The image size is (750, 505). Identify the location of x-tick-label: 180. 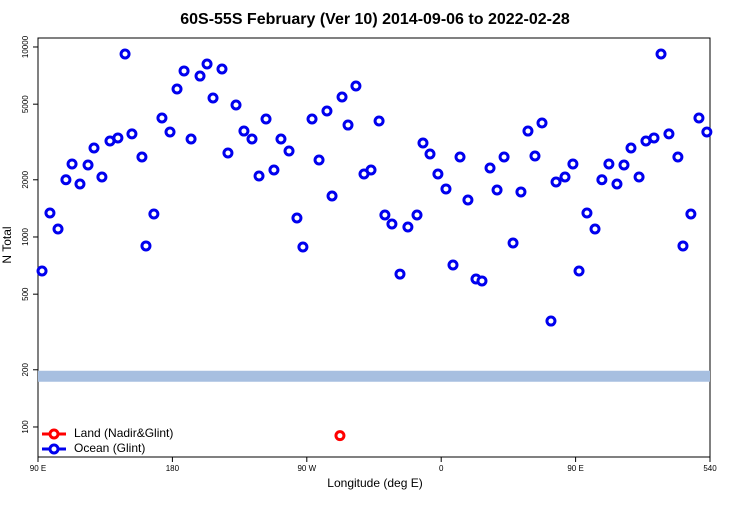
(173, 468).